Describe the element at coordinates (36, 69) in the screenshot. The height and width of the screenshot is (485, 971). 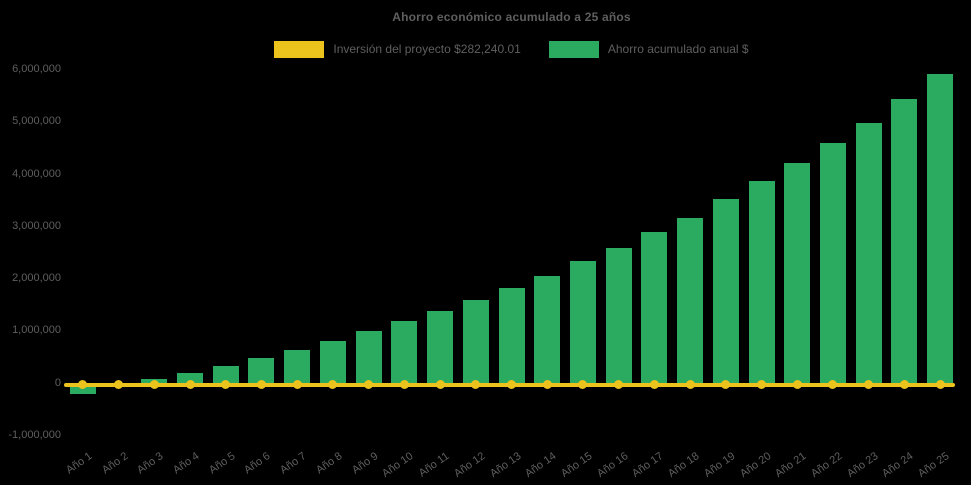
I see `y-tick-label: 6,000,000` at that location.